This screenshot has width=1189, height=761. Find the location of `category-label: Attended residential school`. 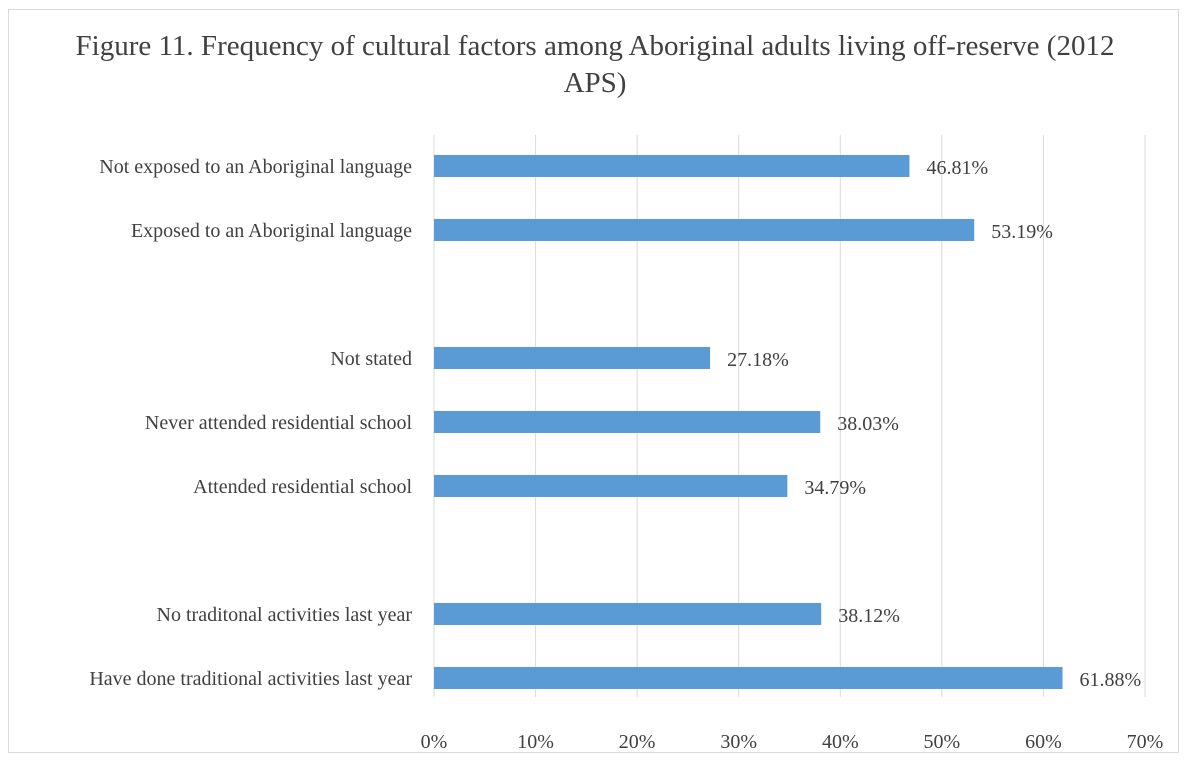

category-label: Attended residential school is located at coordinates (302, 487).